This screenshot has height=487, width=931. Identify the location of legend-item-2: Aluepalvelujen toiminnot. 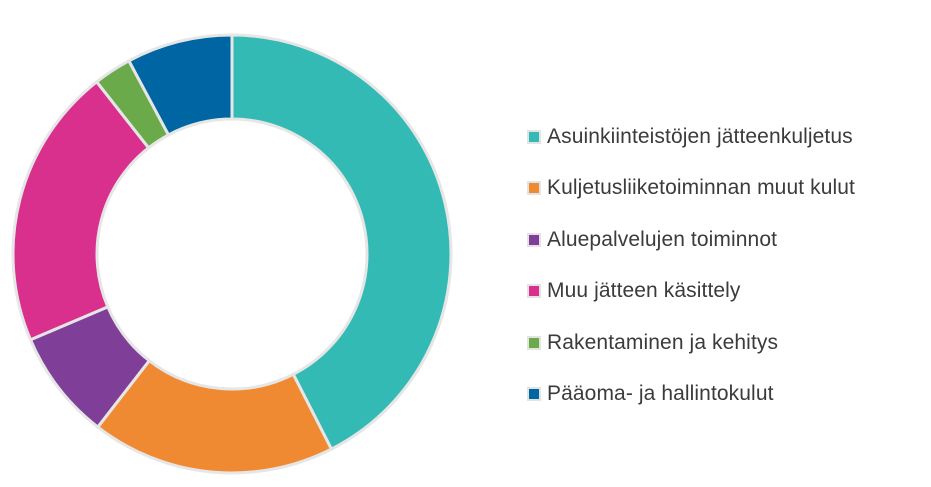
(692, 240).